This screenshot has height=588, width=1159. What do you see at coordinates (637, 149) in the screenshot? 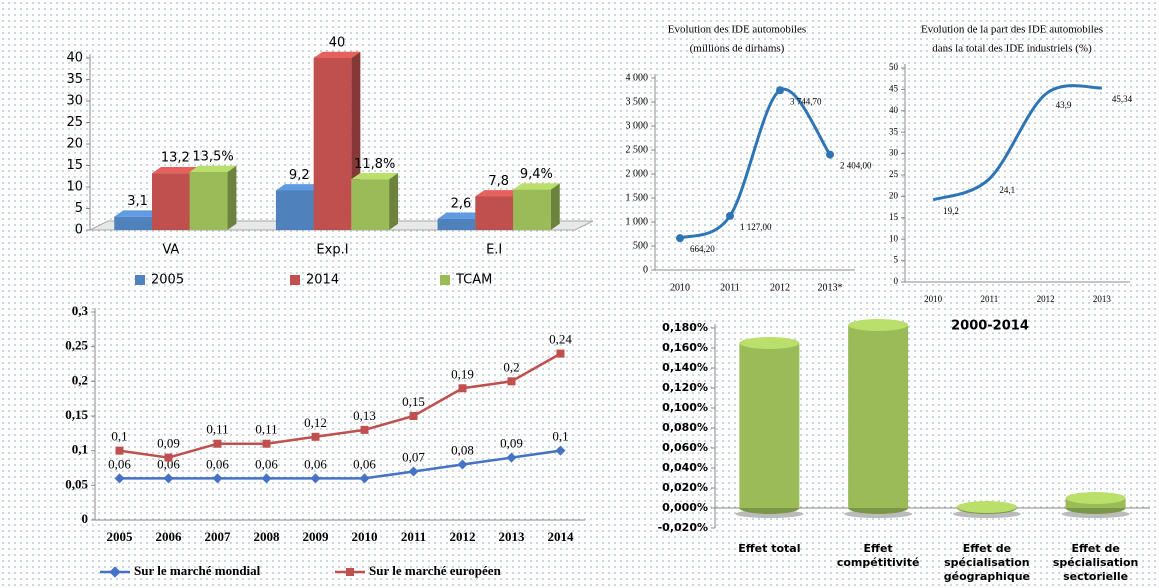
I see `y-tick-label: 2 500` at bounding box center [637, 149].